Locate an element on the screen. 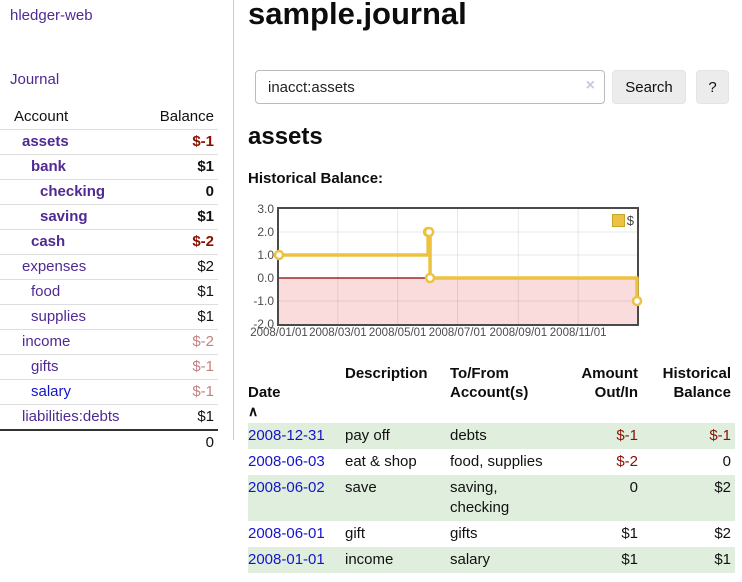  register-date-link: 2008-06-03 is located at coordinates (286, 461).